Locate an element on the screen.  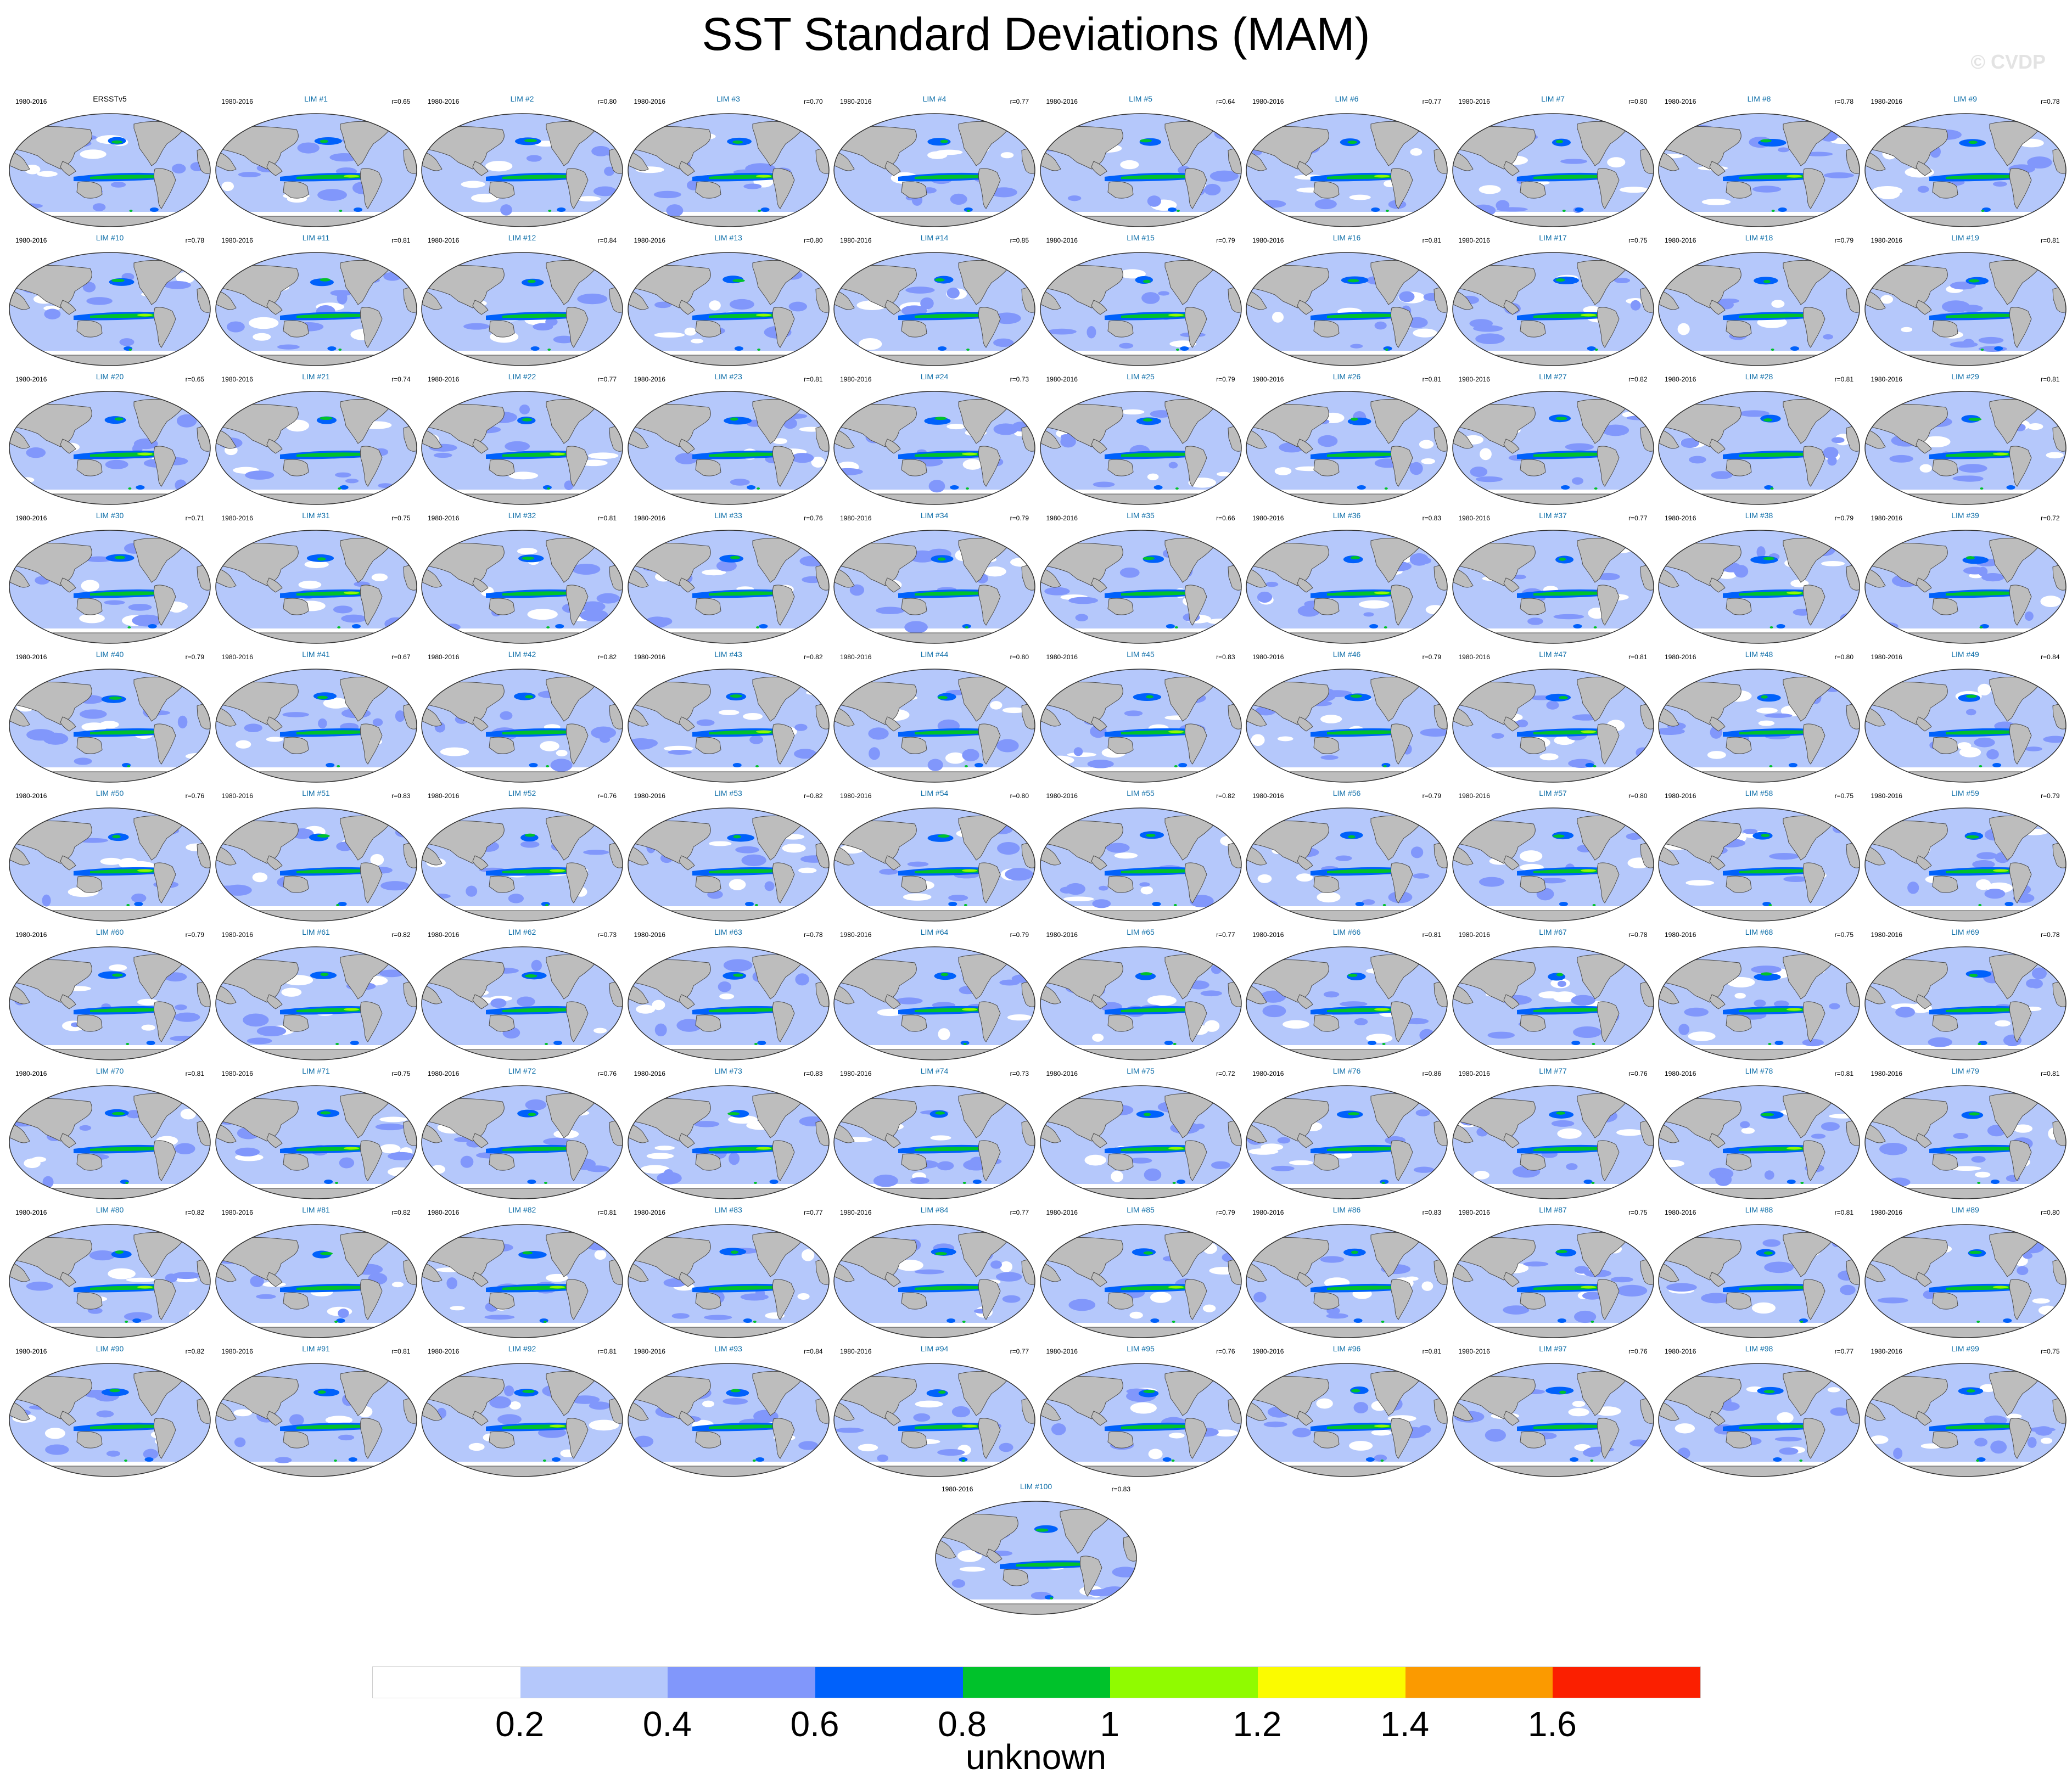
panel-name: LIM #21 is located at coordinates (316, 376).